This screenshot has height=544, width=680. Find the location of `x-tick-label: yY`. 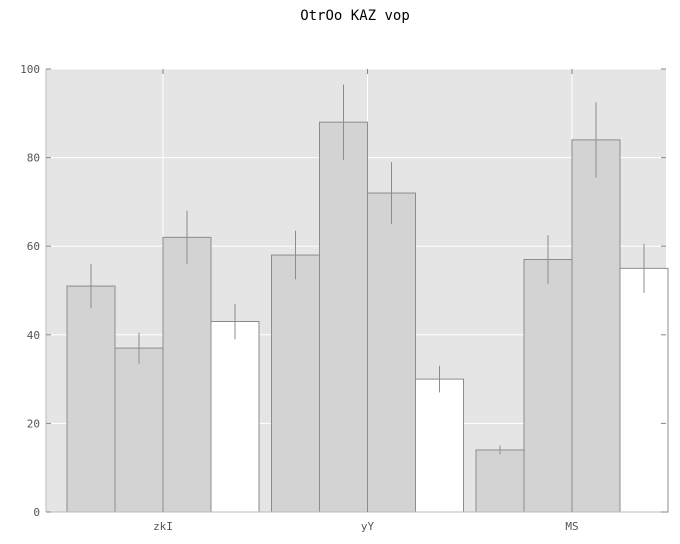

x-tick-label: yY is located at coordinates (368, 526).